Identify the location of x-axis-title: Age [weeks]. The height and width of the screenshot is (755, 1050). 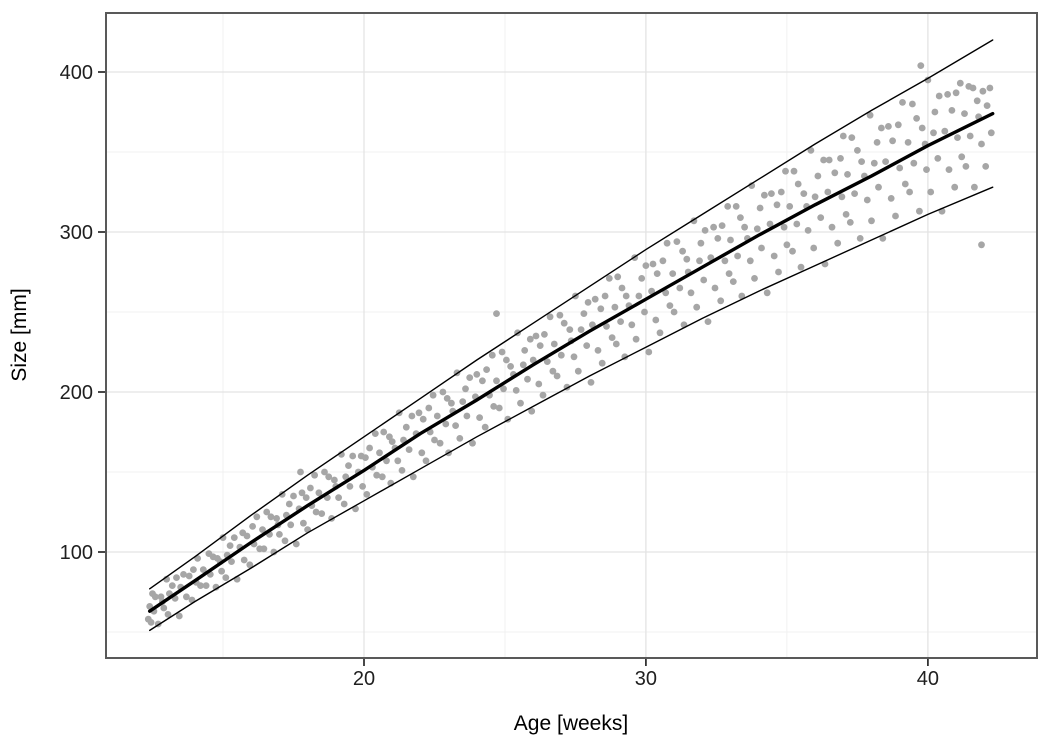
(571, 723).